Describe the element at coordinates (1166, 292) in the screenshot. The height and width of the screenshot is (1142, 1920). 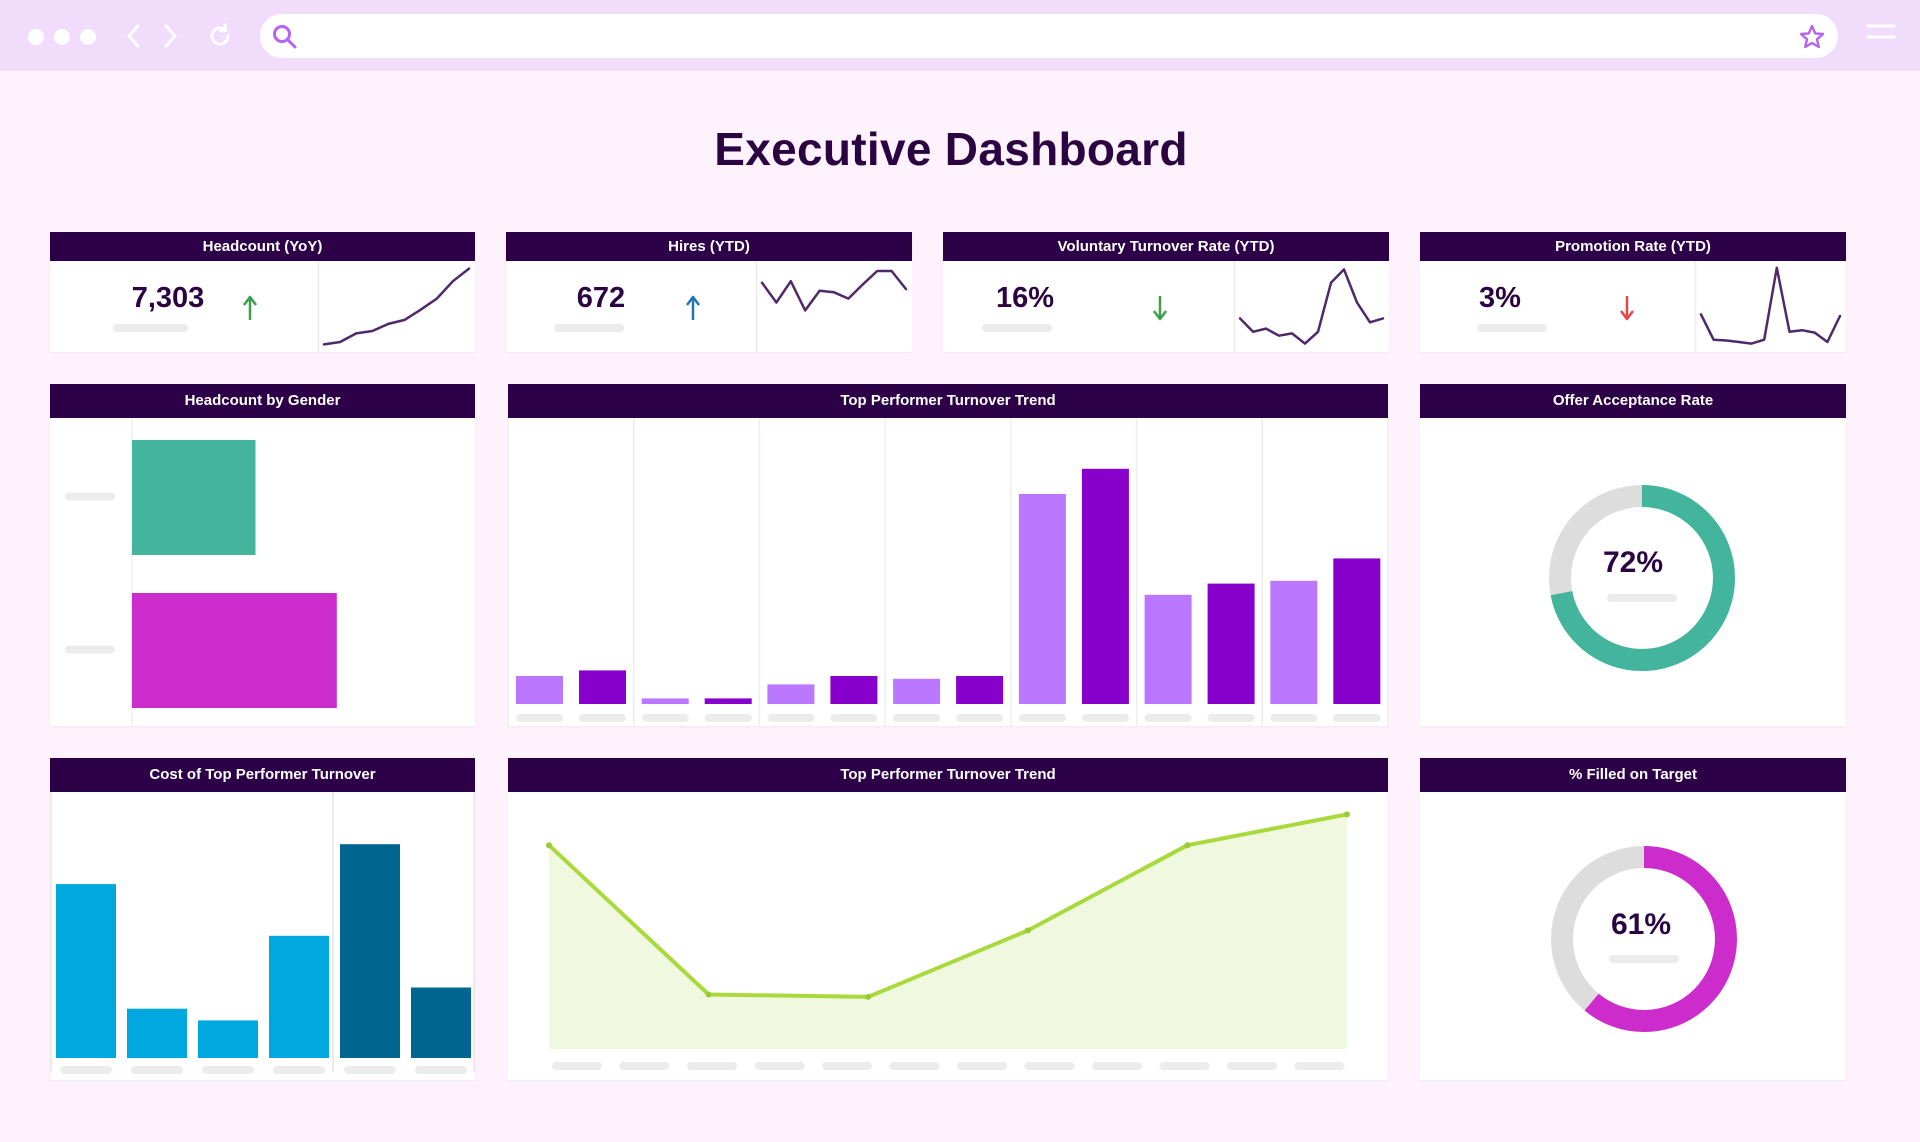
I see `kpi-card-voluntary-turnover: Voluntary Turnover Rate (YTD) 16%` at that location.